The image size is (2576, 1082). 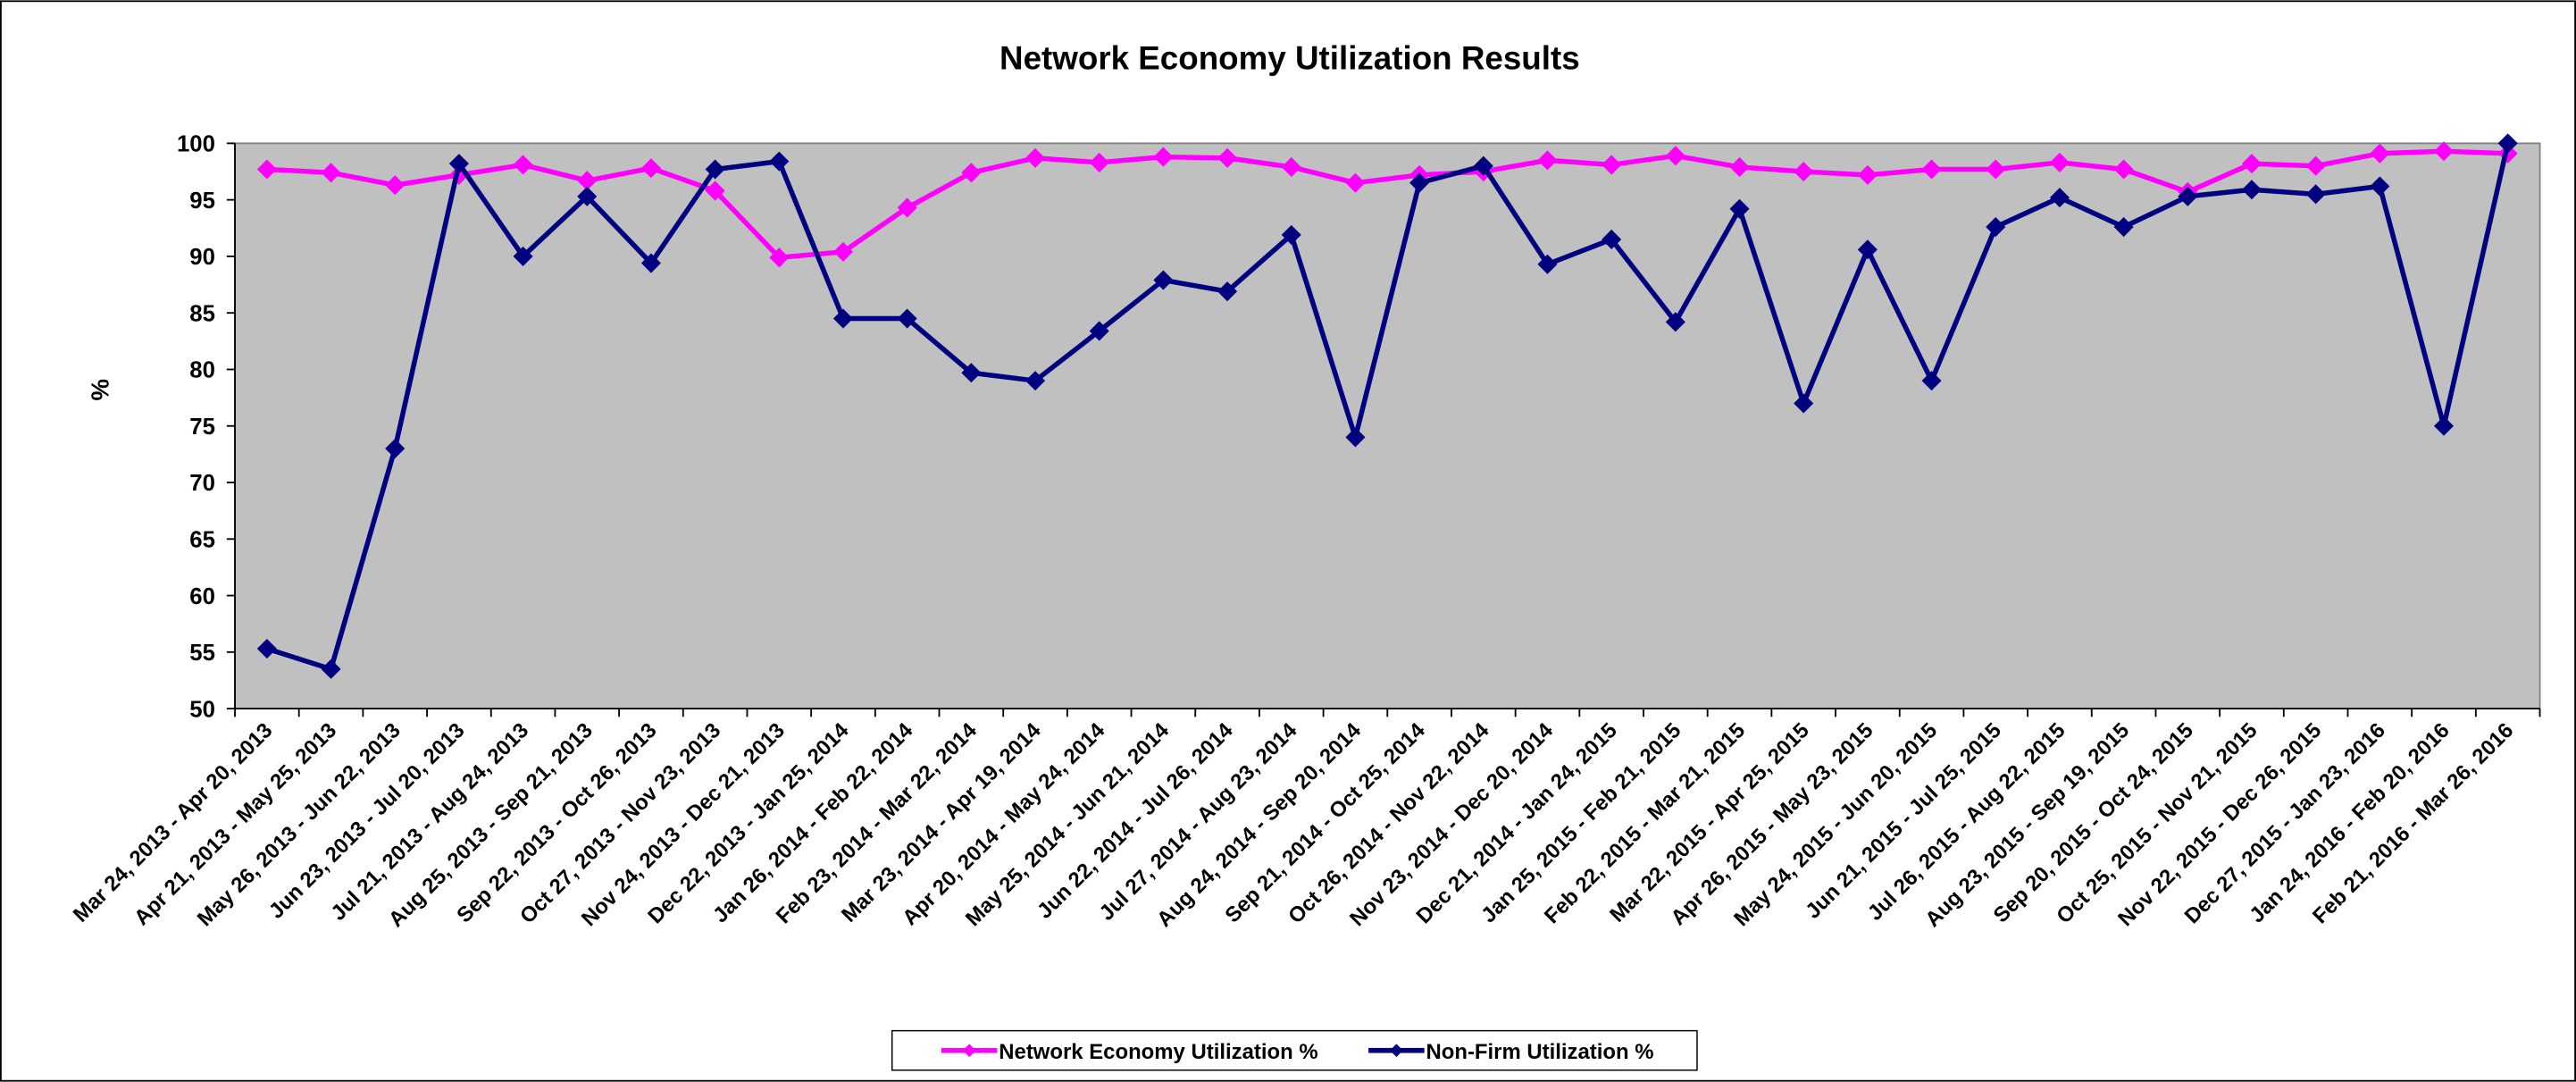 I want to click on y-tick-label: 100, so click(x=196, y=144).